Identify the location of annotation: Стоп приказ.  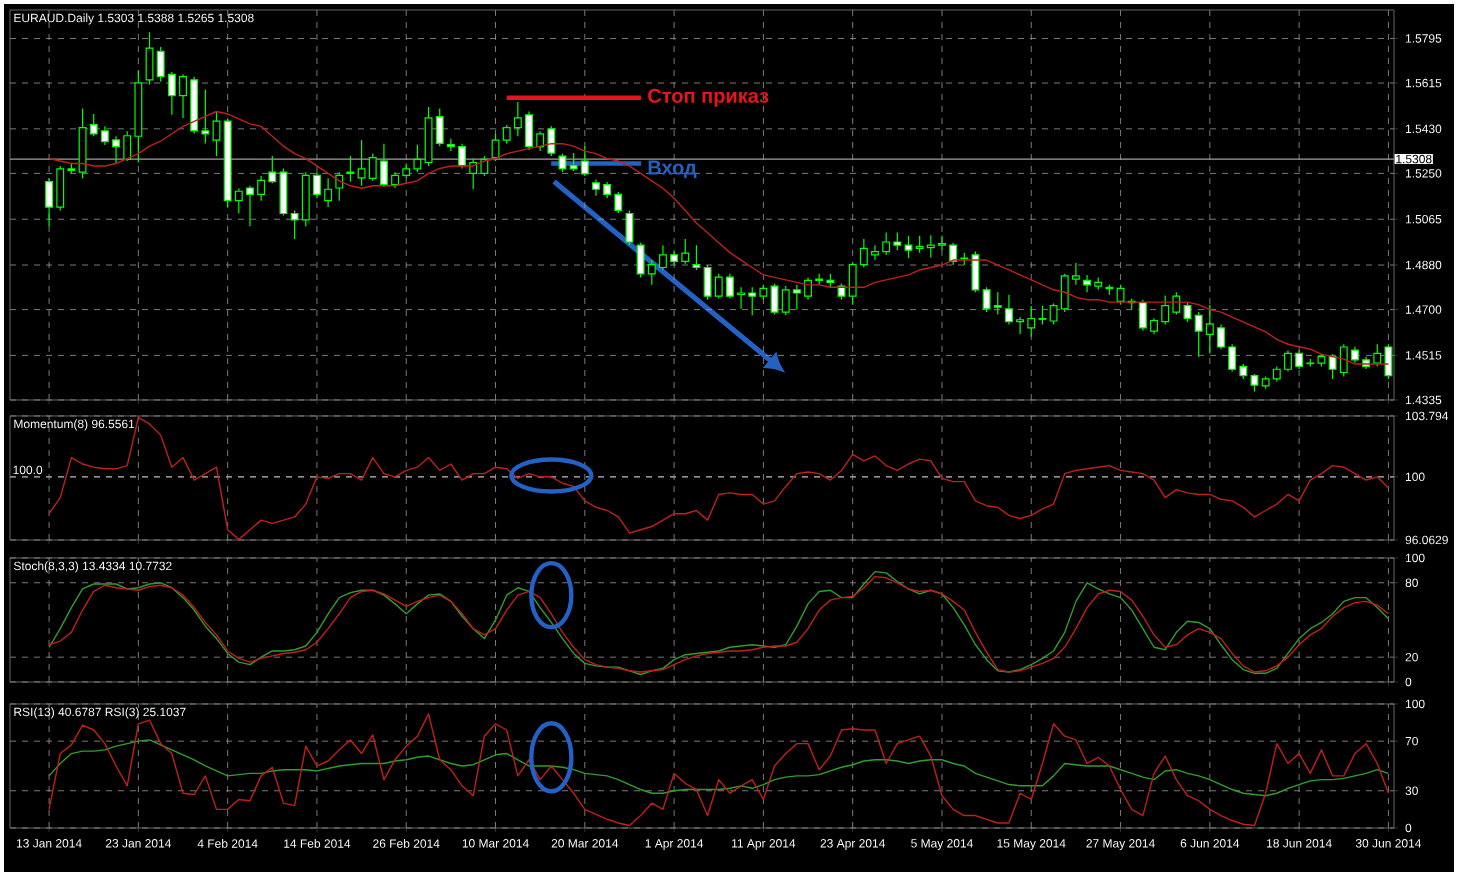
(708, 97).